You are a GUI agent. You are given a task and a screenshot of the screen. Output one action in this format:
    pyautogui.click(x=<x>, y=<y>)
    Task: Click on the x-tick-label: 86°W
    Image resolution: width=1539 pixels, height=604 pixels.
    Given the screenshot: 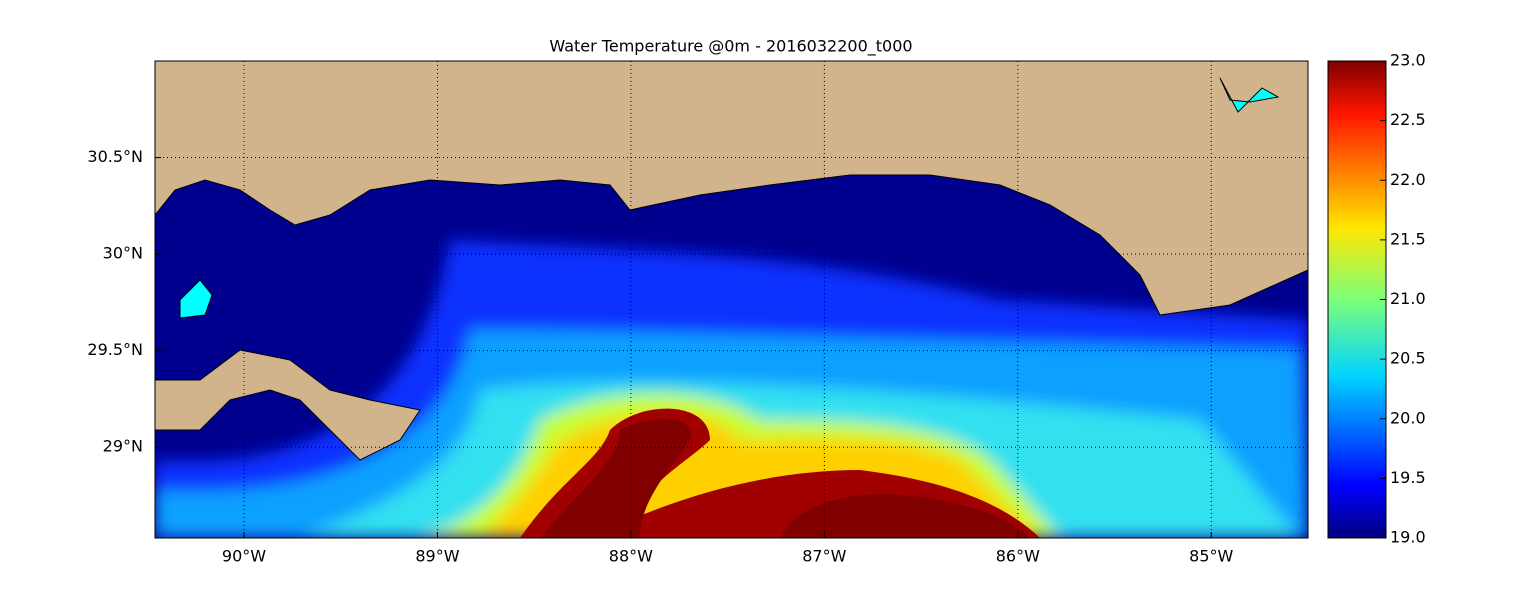 What is the action you would take?
    pyautogui.click(x=1018, y=556)
    